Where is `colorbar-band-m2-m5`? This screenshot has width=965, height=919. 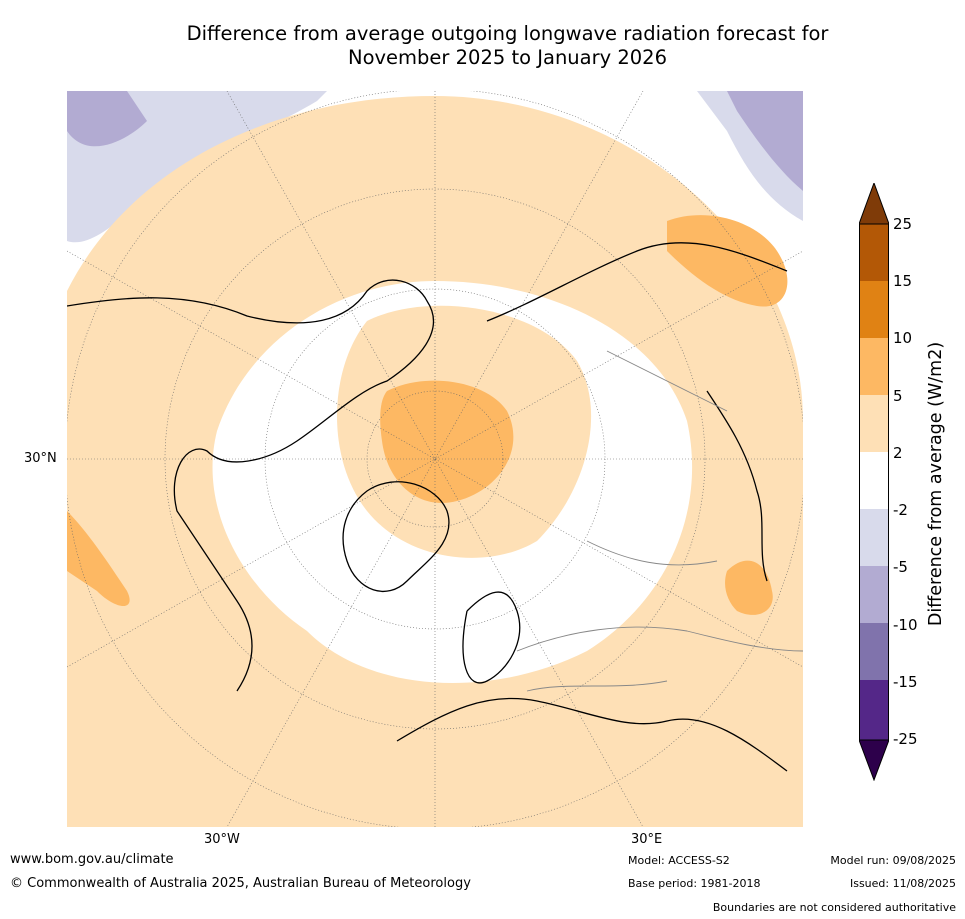 colorbar-band-m2-m5 is located at coordinates (874, 537).